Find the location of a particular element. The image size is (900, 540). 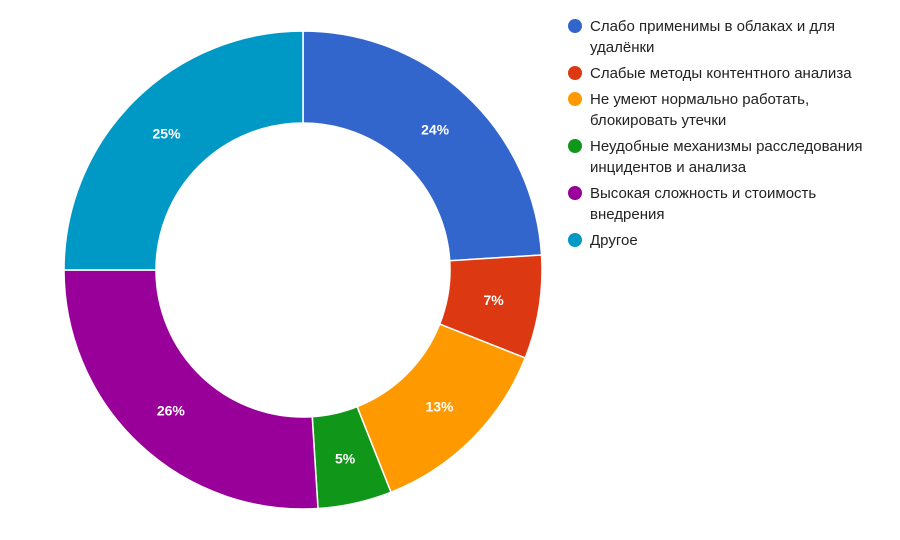

legend-item-2: Слабые методы контентного анализа is located at coordinates (728, 73).